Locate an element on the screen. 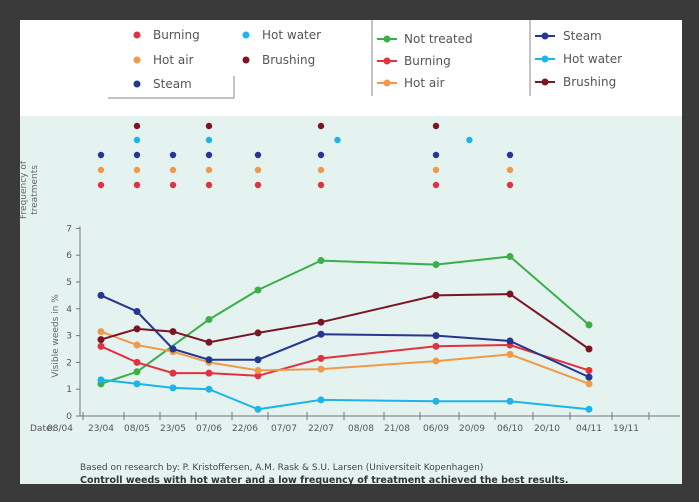 The width and height of the screenshot is (699, 502). x-tick-label: 07/06 is located at coordinates (209, 429).